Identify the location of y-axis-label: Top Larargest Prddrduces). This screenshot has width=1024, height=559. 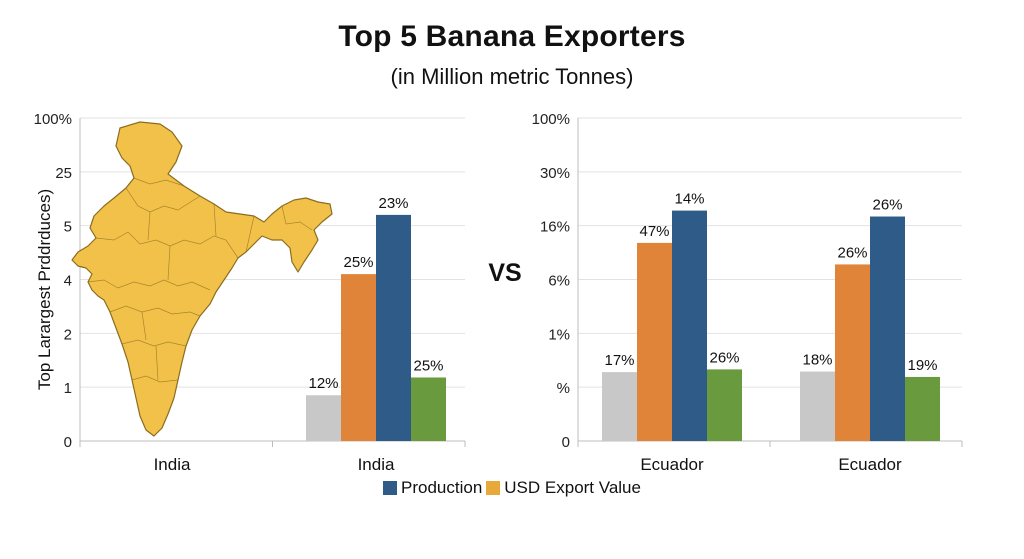
(44, 289).